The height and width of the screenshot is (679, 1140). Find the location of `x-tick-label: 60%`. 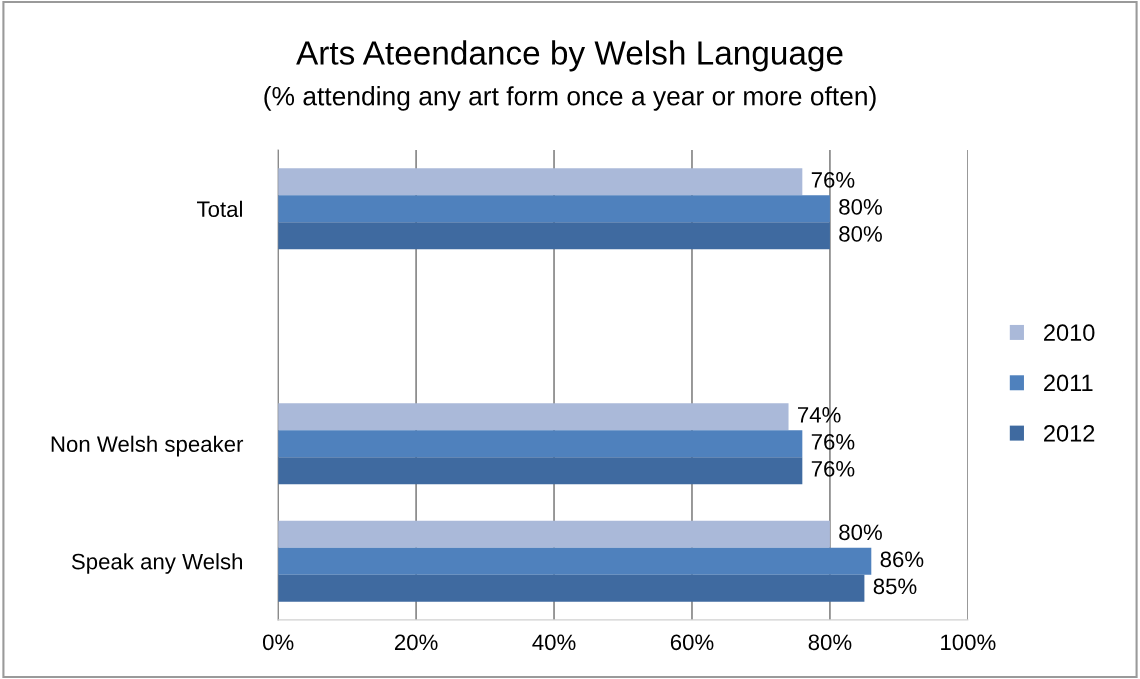

x-tick-label: 60% is located at coordinates (692, 642).